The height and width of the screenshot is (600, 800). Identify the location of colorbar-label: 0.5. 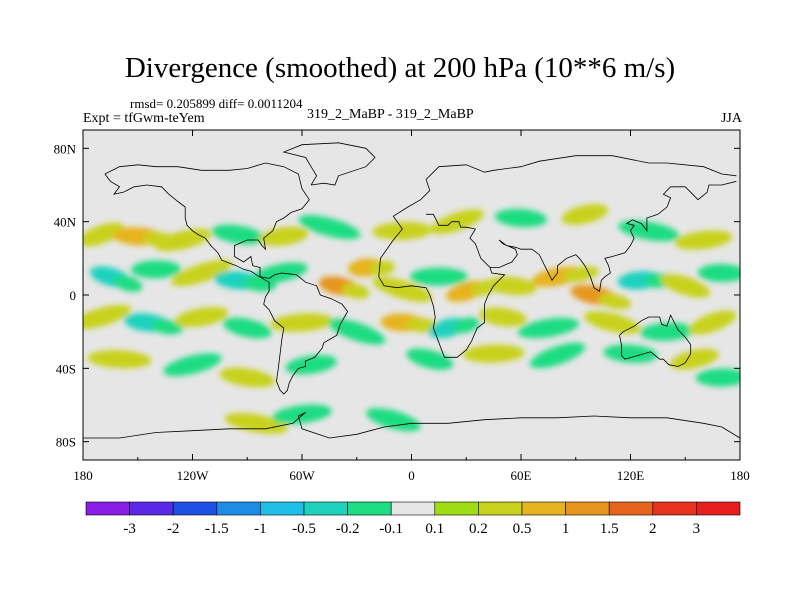
(522, 529).